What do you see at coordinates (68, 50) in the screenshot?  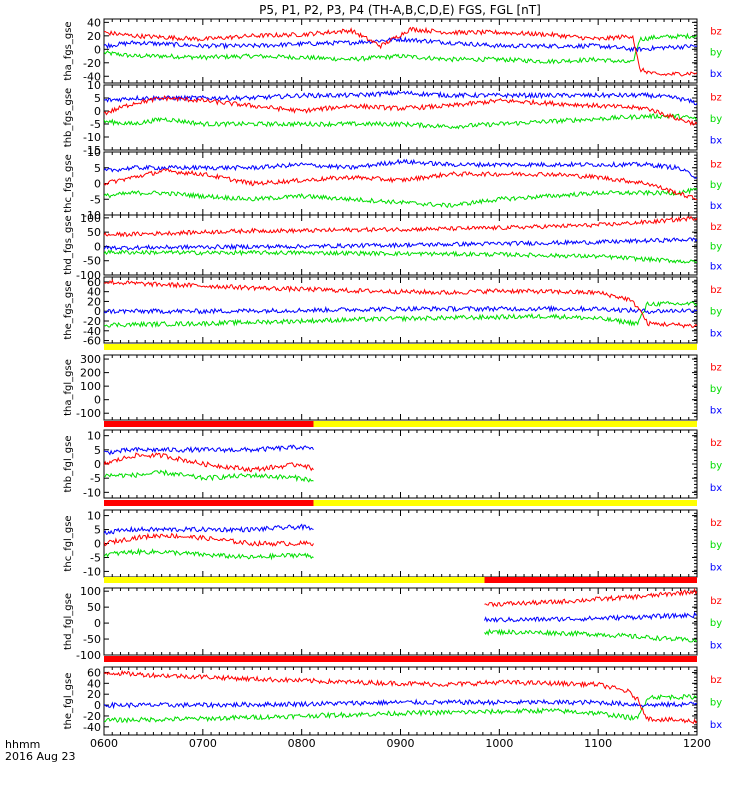 I see `y-axis-label: tha_fgs_gse` at bounding box center [68, 50].